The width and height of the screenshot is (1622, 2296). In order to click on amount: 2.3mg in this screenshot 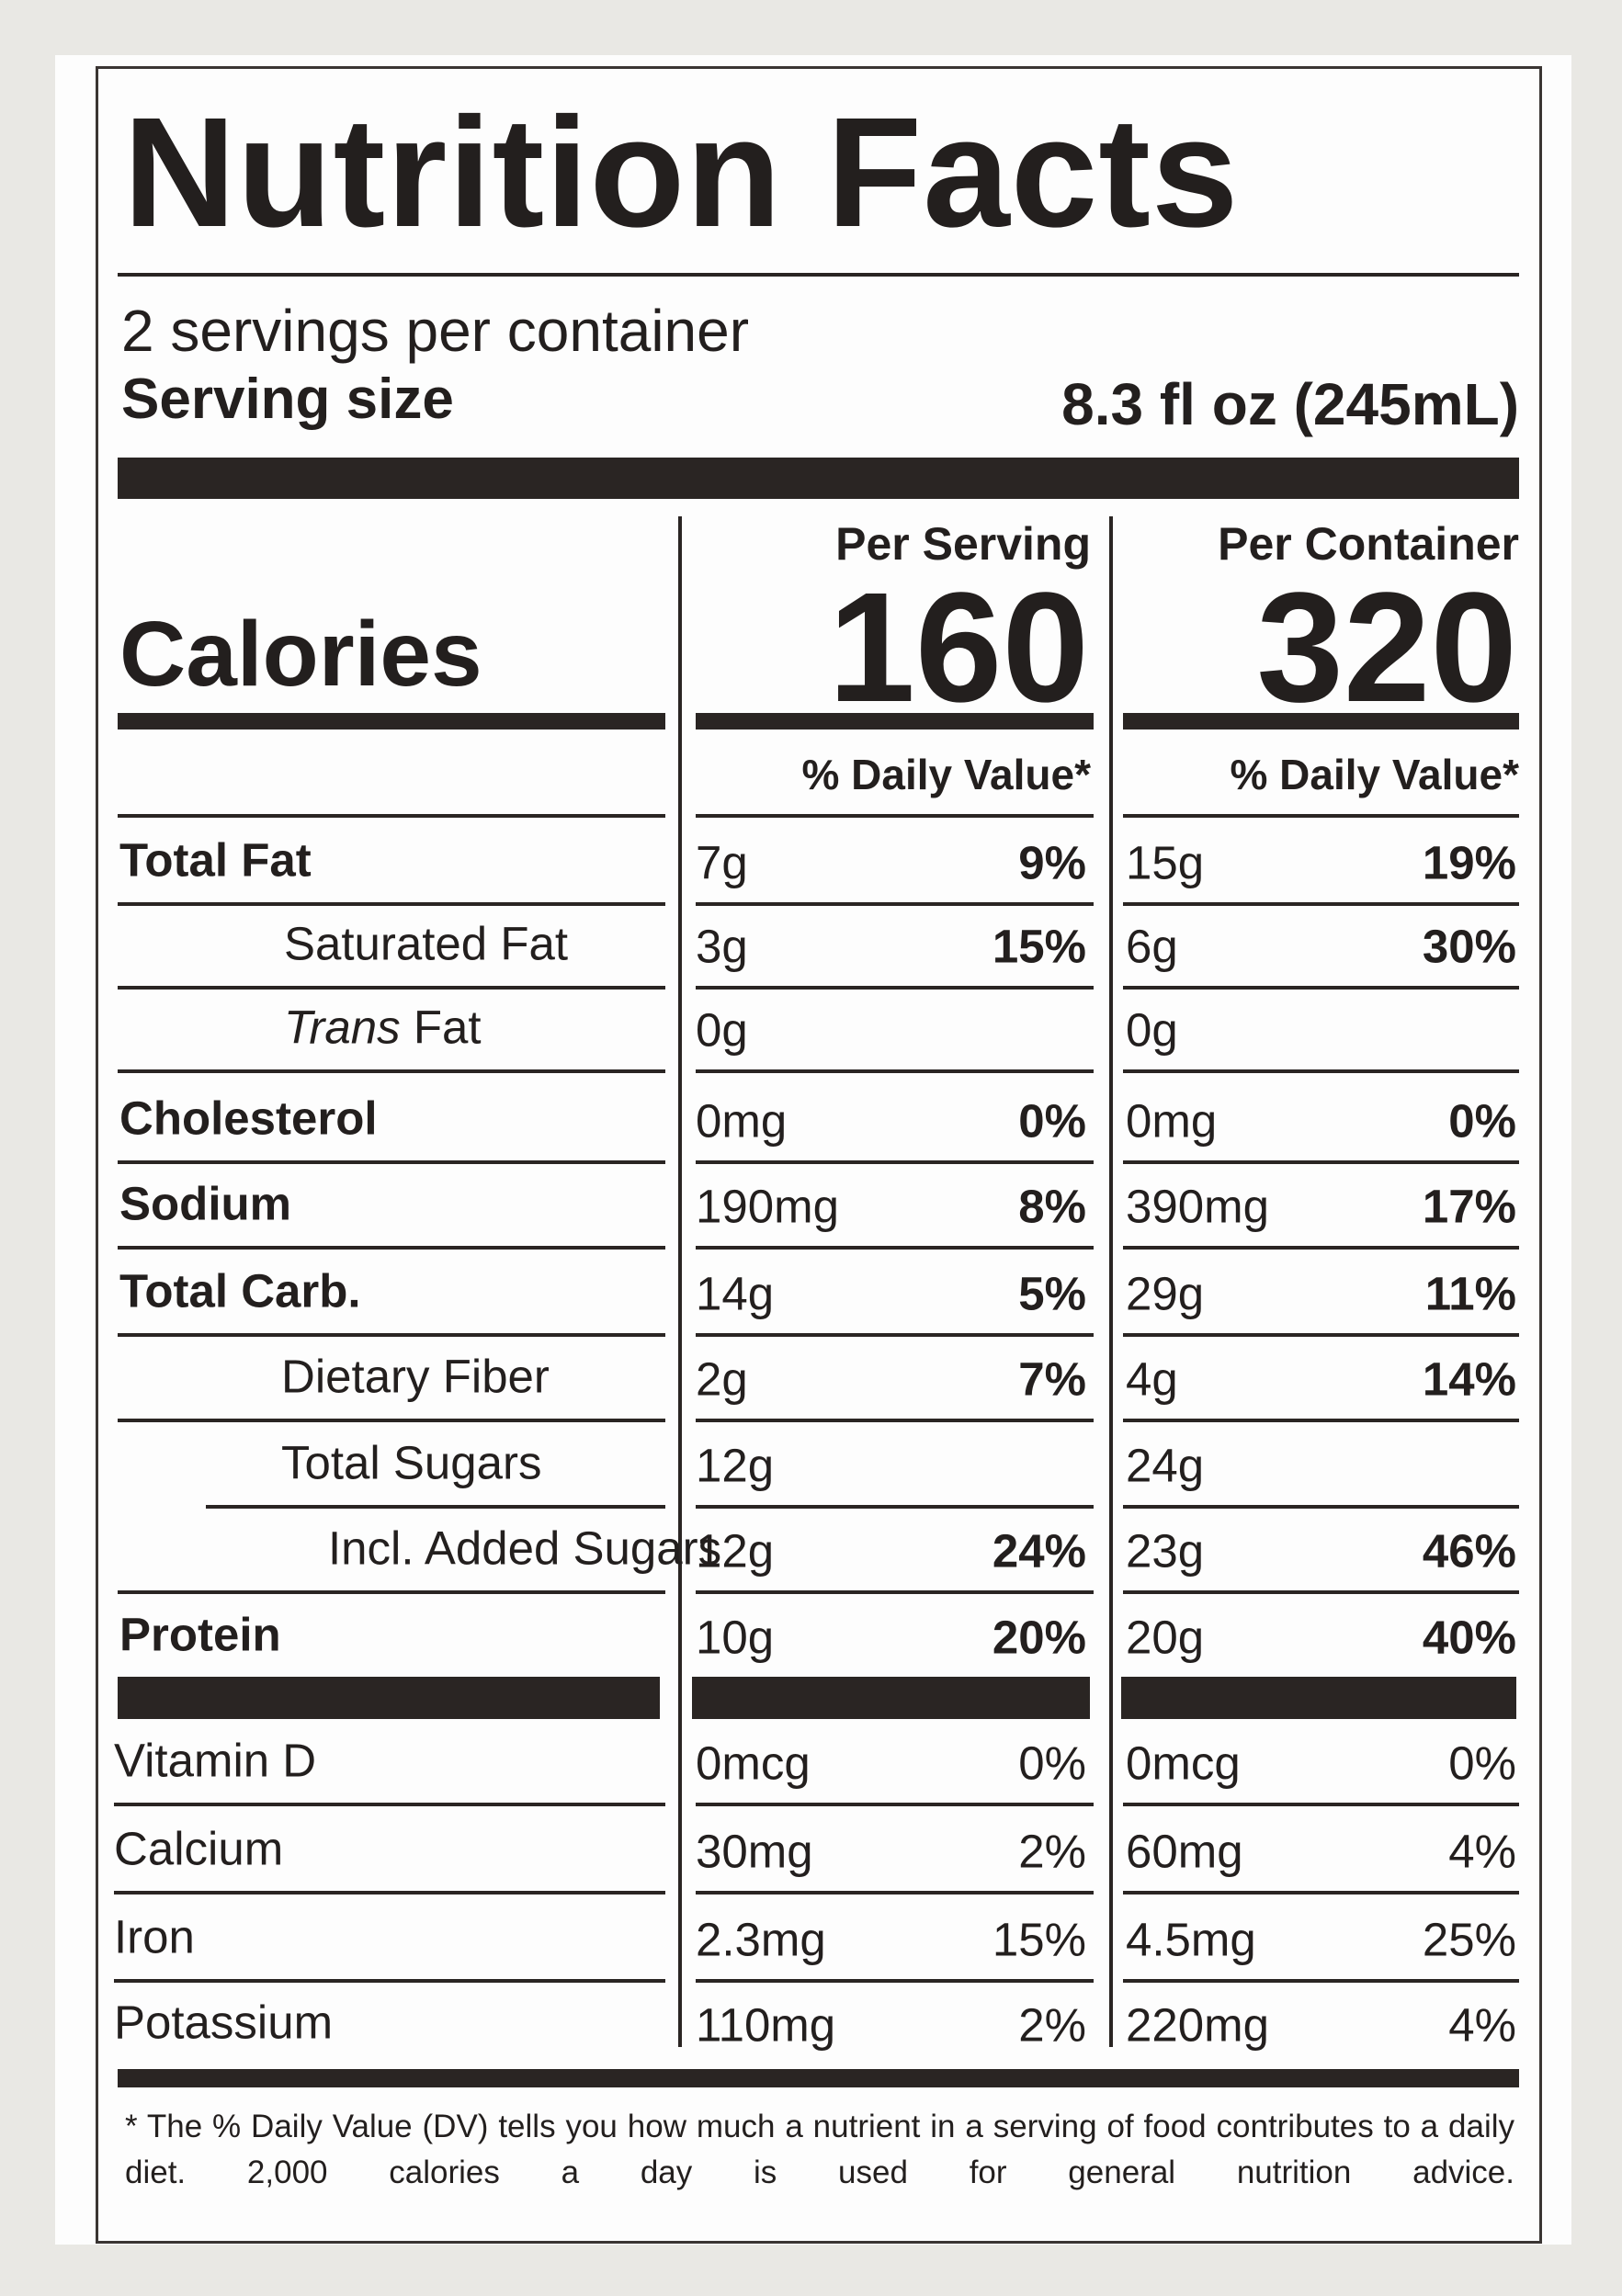, I will do `click(761, 1939)`.